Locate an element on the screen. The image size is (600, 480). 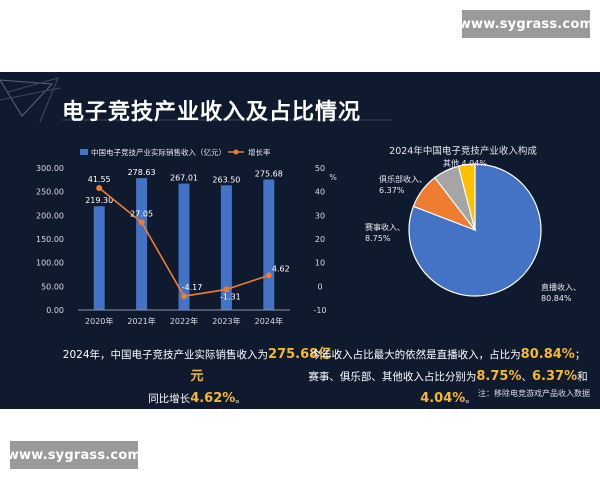
bar-value-label: 219.30 is located at coordinates (99, 200).